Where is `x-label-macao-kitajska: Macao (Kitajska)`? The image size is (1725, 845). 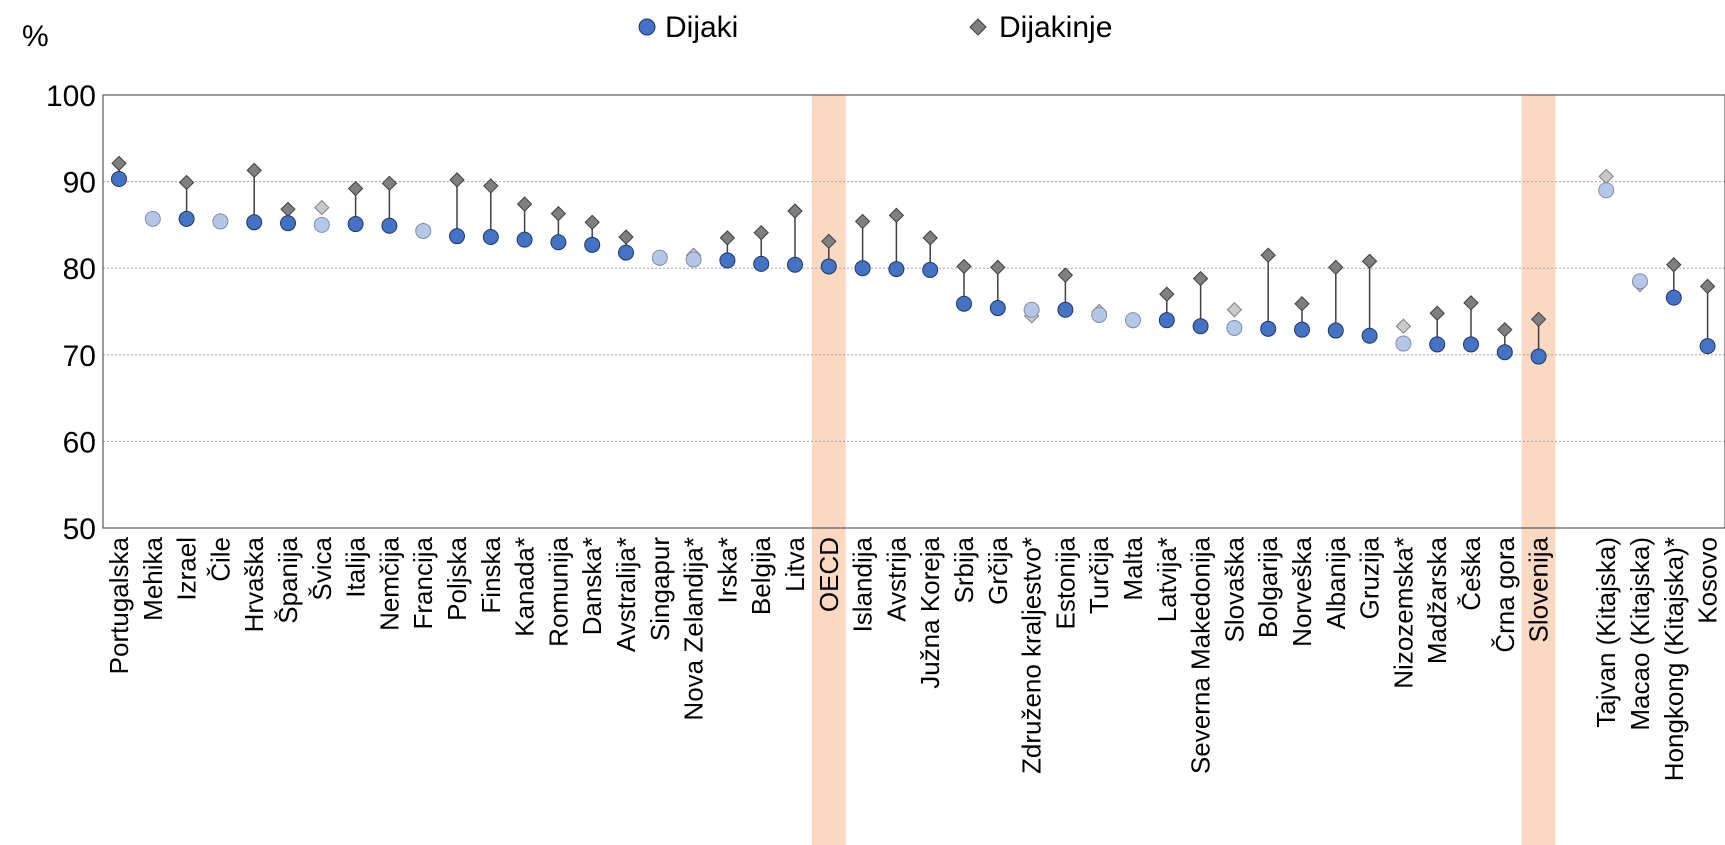
x-label-macao-kitajska: Macao (Kitajska) is located at coordinates (1640, 634).